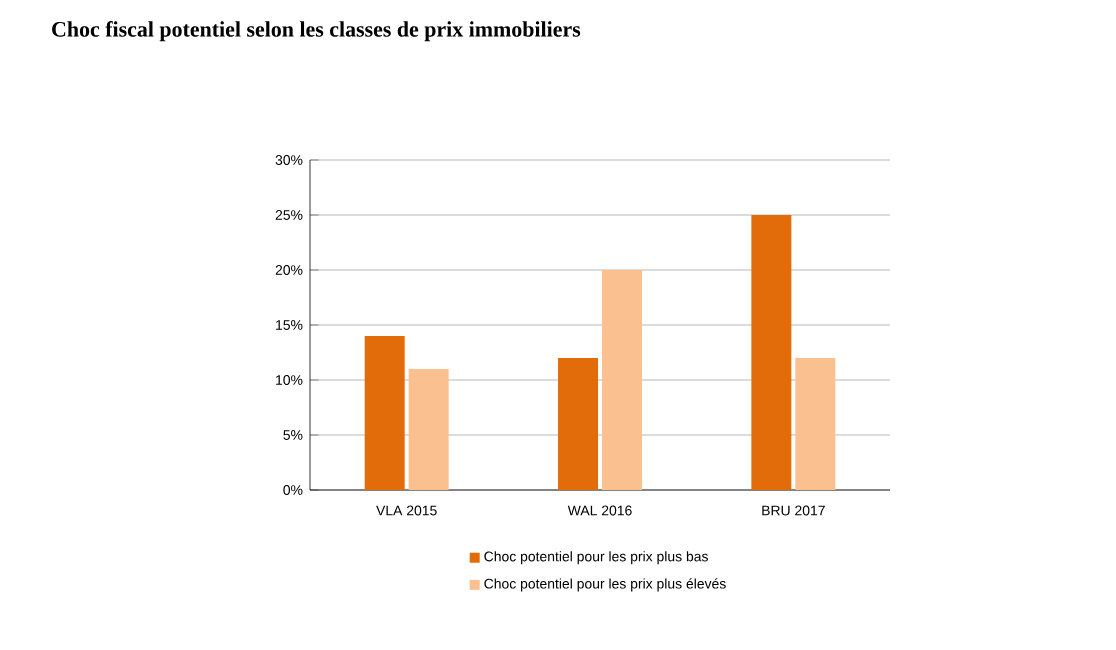  Describe the element at coordinates (316, 31) in the screenshot. I see `chart-title: Choc fiscal potentiel selon les classes de prix immobiliers` at that location.